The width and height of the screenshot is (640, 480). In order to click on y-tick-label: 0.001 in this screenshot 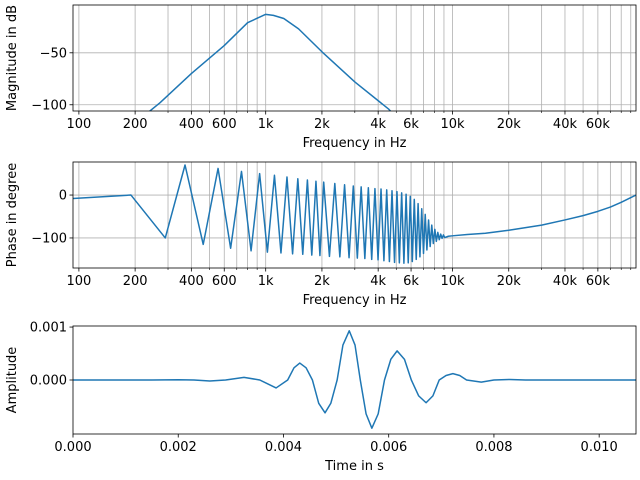, I will do `click(48, 328)`.